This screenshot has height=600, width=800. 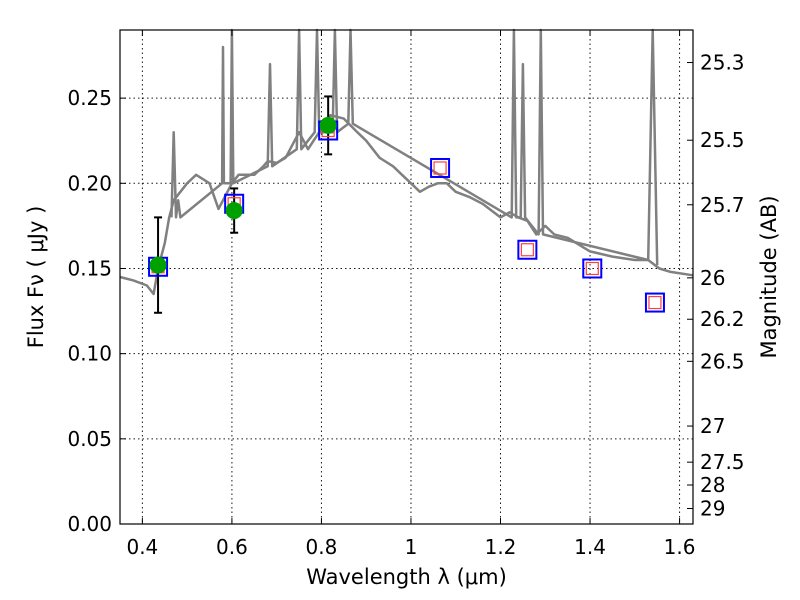 What do you see at coordinates (769, 276) in the screenshot?
I see `right-axis-label: Magnitude (AB)` at bounding box center [769, 276].